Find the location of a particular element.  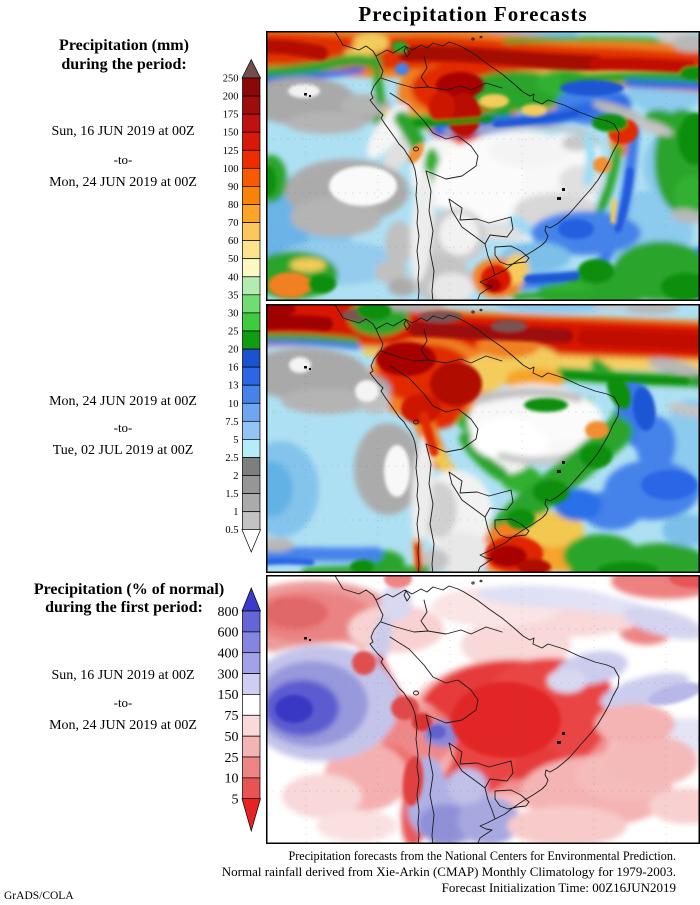

svg-text: 125 is located at coordinates (231, 151).